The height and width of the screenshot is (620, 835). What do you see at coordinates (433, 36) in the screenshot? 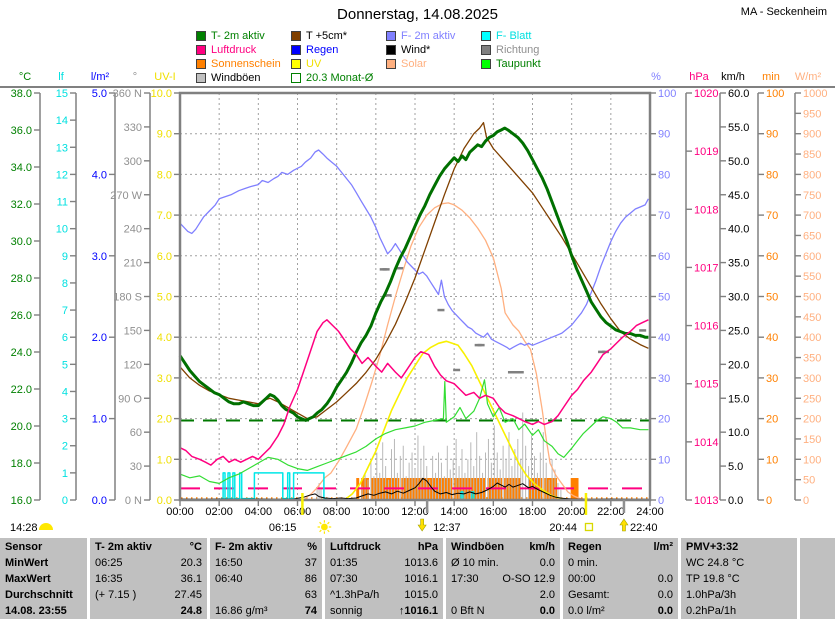
I see `legend-item-3: F- 2m aktiv` at bounding box center [433, 36].